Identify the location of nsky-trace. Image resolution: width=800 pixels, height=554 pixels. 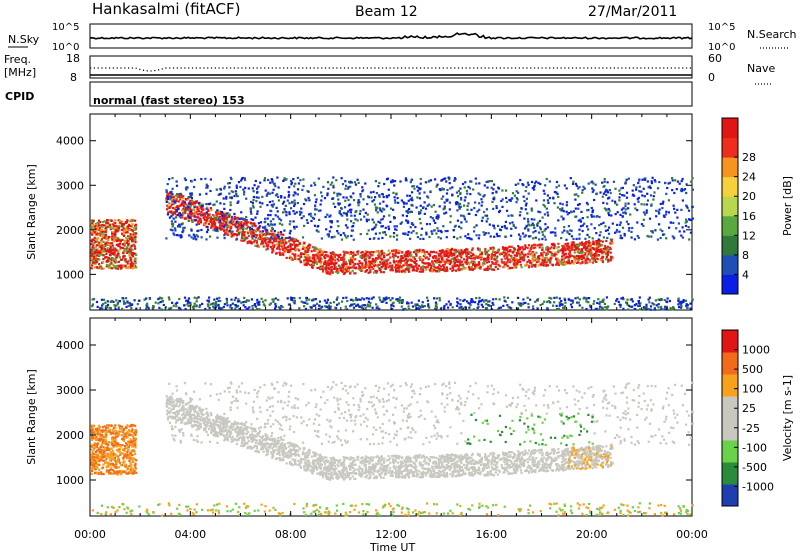
(391, 36).